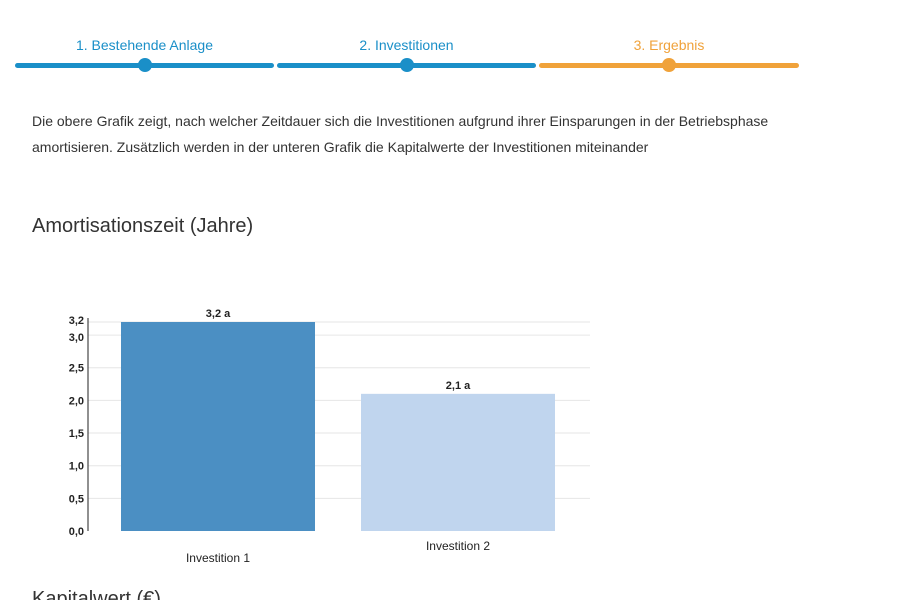 The image size is (900, 600). I want to click on y-tick-label: 1,0, so click(76, 467).